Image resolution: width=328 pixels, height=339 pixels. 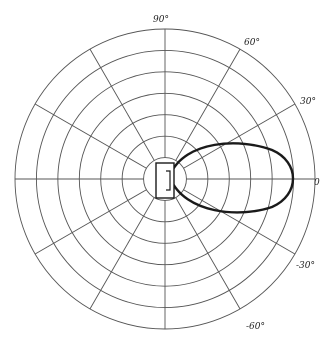 I want to click on angle-label-neg30: -30°, so click(x=305, y=266).